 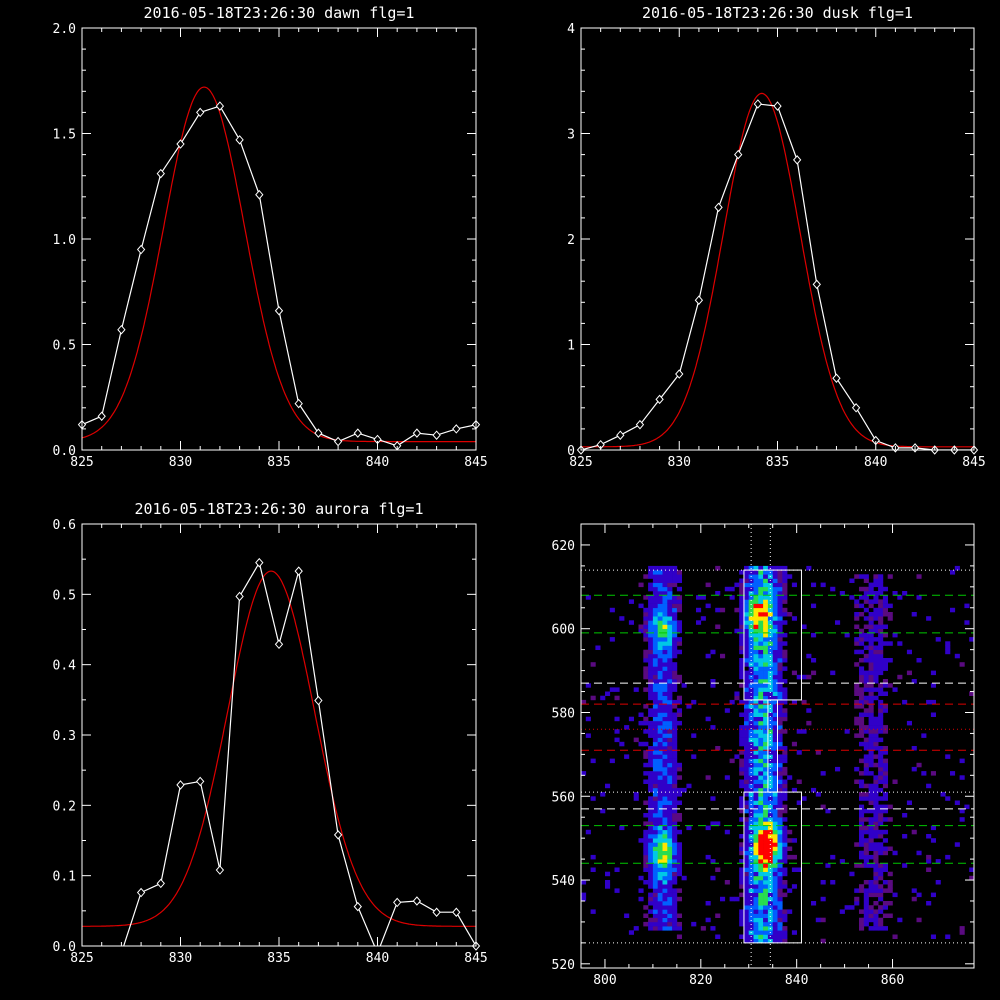 What do you see at coordinates (816, 284) in the screenshot?
I see `measured-point-diamond` at bounding box center [816, 284].